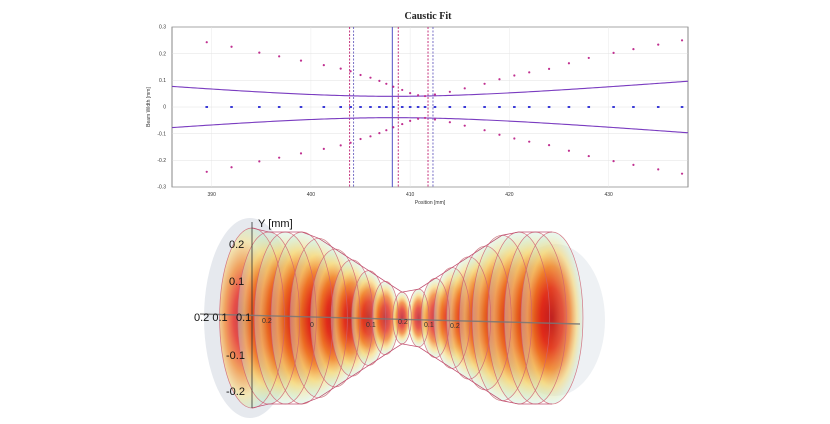  I want to click on y-axis-overlap-label: 0.2 0.1, so click(211, 318).